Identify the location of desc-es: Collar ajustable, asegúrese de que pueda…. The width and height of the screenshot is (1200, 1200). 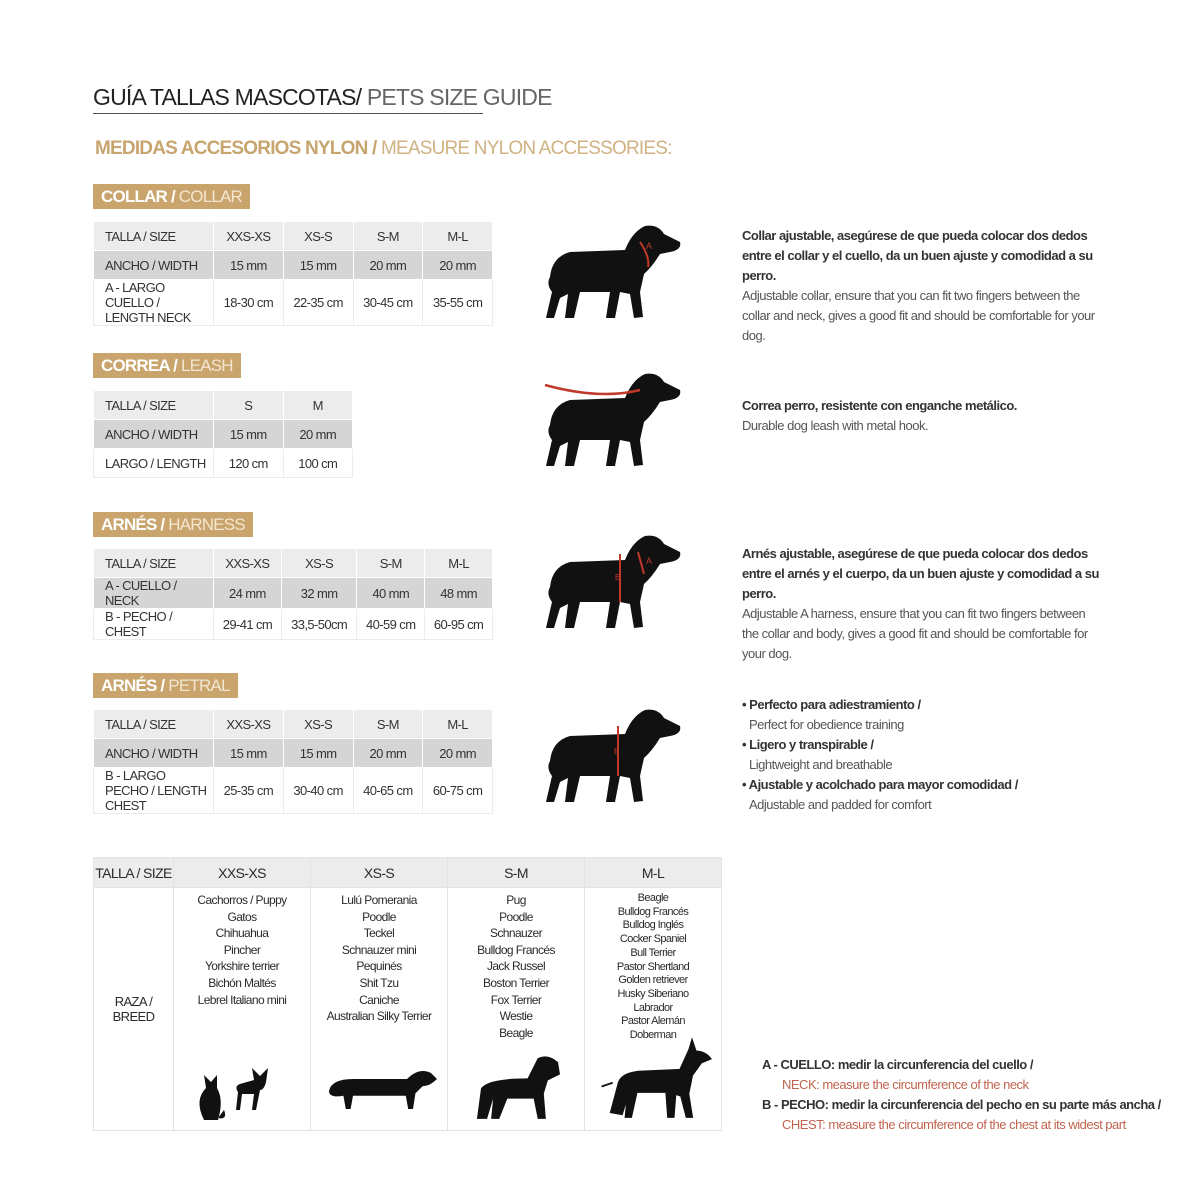
(917, 255).